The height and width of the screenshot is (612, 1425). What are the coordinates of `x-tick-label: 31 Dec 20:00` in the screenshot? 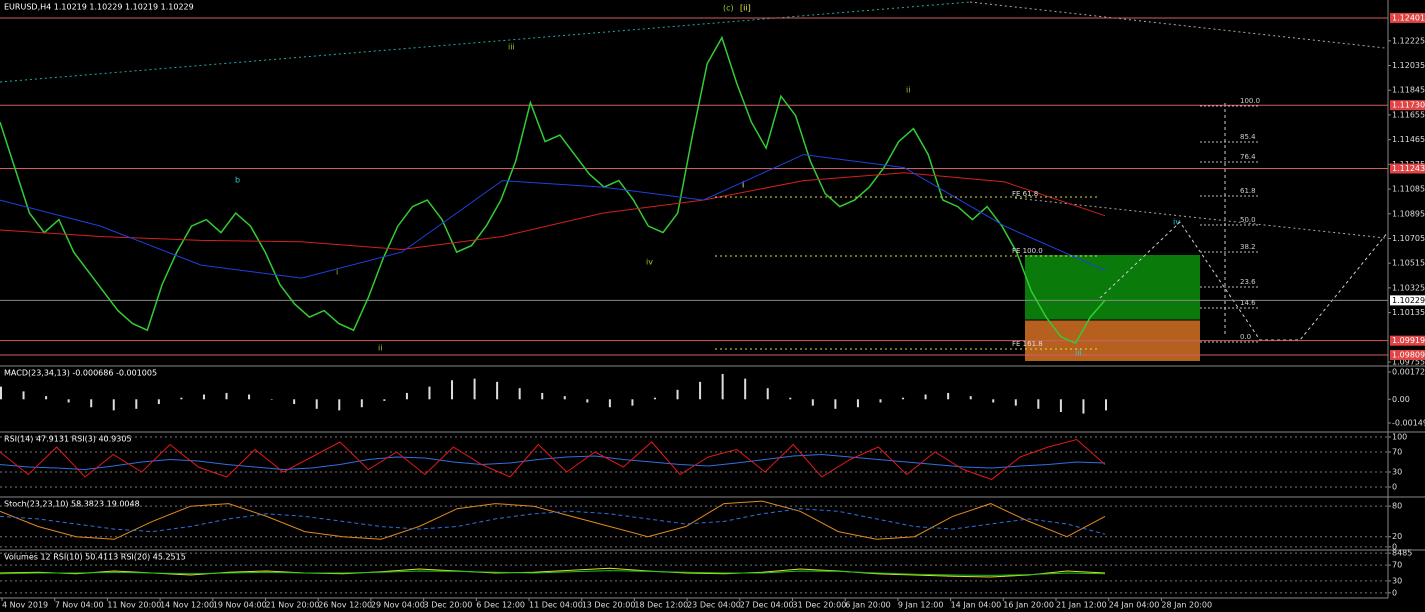 It's located at (820, 605).